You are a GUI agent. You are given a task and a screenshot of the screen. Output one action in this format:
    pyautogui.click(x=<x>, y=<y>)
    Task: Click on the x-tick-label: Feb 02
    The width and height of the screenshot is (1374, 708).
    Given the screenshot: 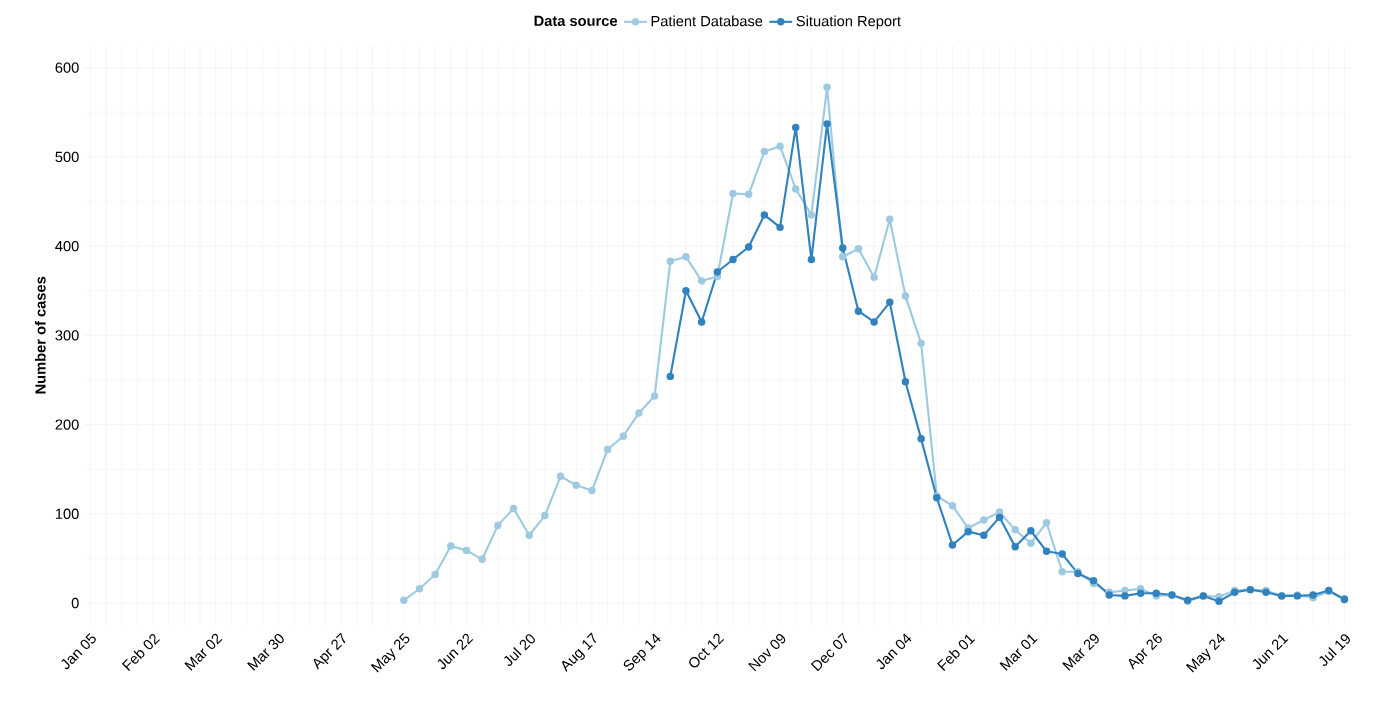 What is the action you would take?
    pyautogui.click(x=140, y=652)
    